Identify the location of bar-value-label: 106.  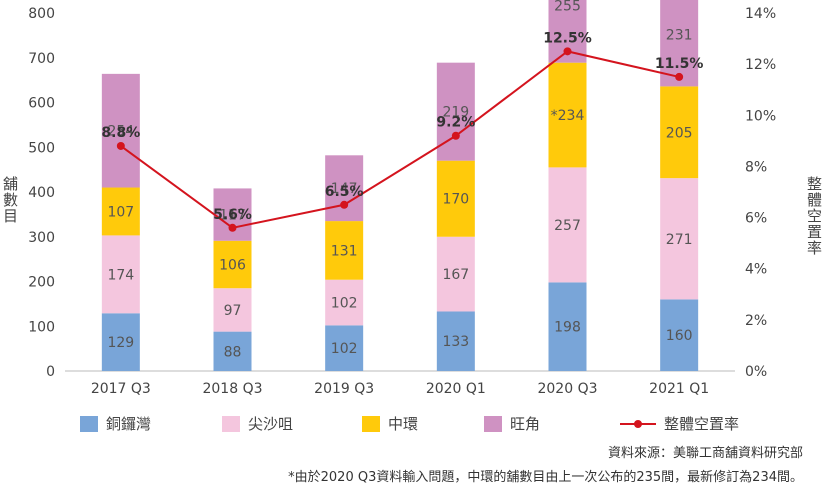
(232, 265).